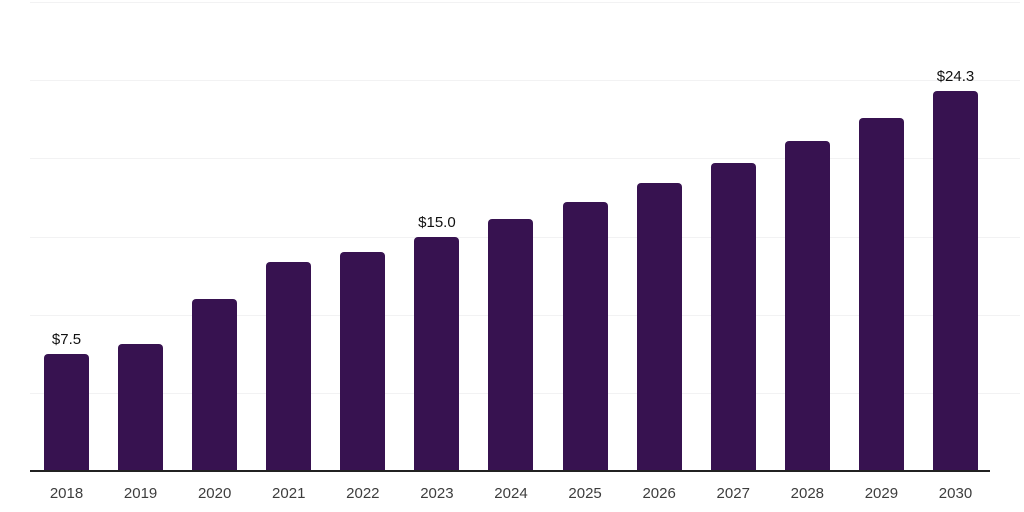 Image resolution: width=1024 pixels, height=512 pixels. What do you see at coordinates (881, 493) in the screenshot?
I see `x-tick-2029: 2029` at bounding box center [881, 493].